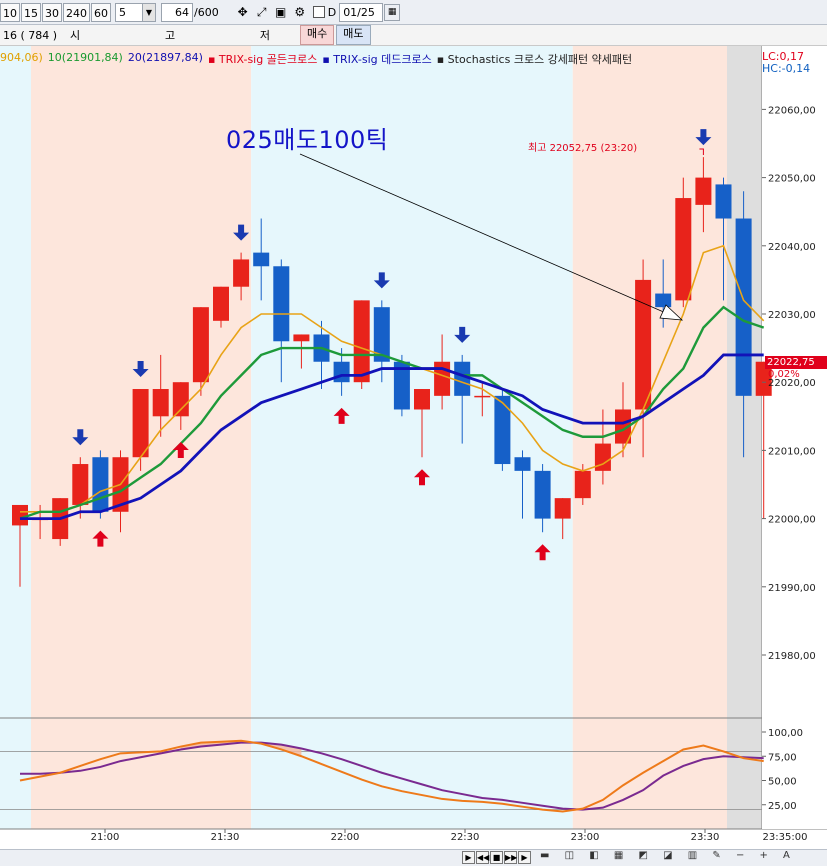 This screenshot has width=827, height=866. I want to click on stoch-tick-label: 25,00, so click(782, 806).